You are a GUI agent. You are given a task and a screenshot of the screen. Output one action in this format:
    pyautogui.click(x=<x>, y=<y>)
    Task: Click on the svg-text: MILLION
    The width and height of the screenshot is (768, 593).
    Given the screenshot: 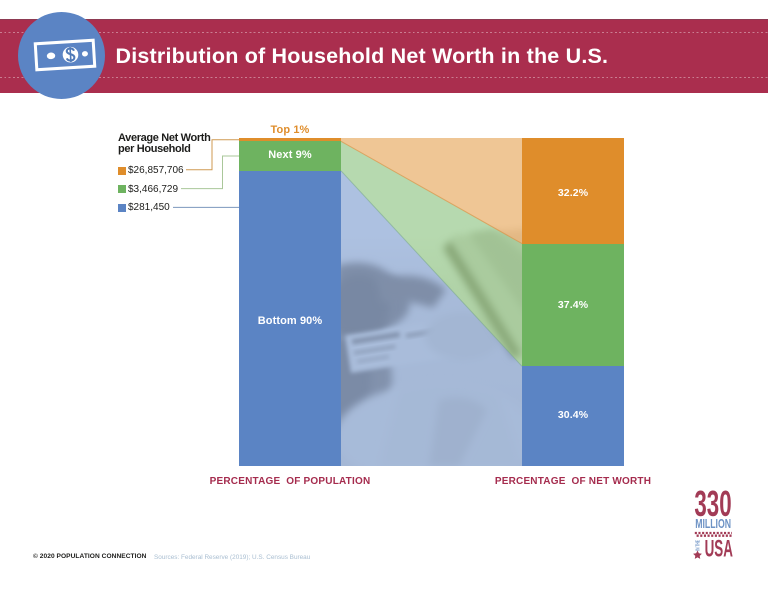 What is the action you would take?
    pyautogui.click(x=713, y=524)
    